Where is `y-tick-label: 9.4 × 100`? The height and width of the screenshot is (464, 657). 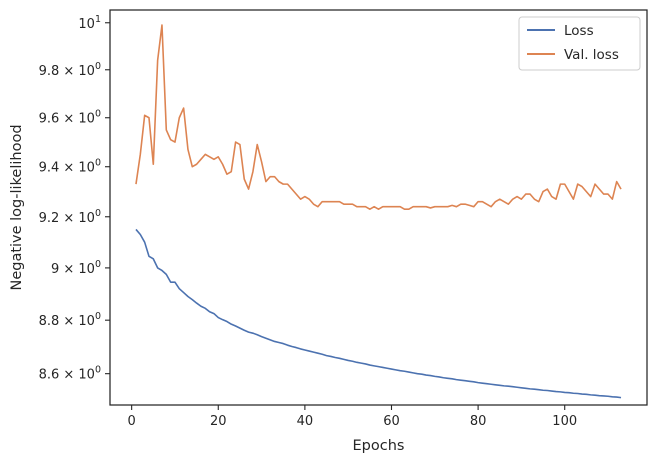
y-tick-label: 9.4 × 100 is located at coordinates (70, 167).